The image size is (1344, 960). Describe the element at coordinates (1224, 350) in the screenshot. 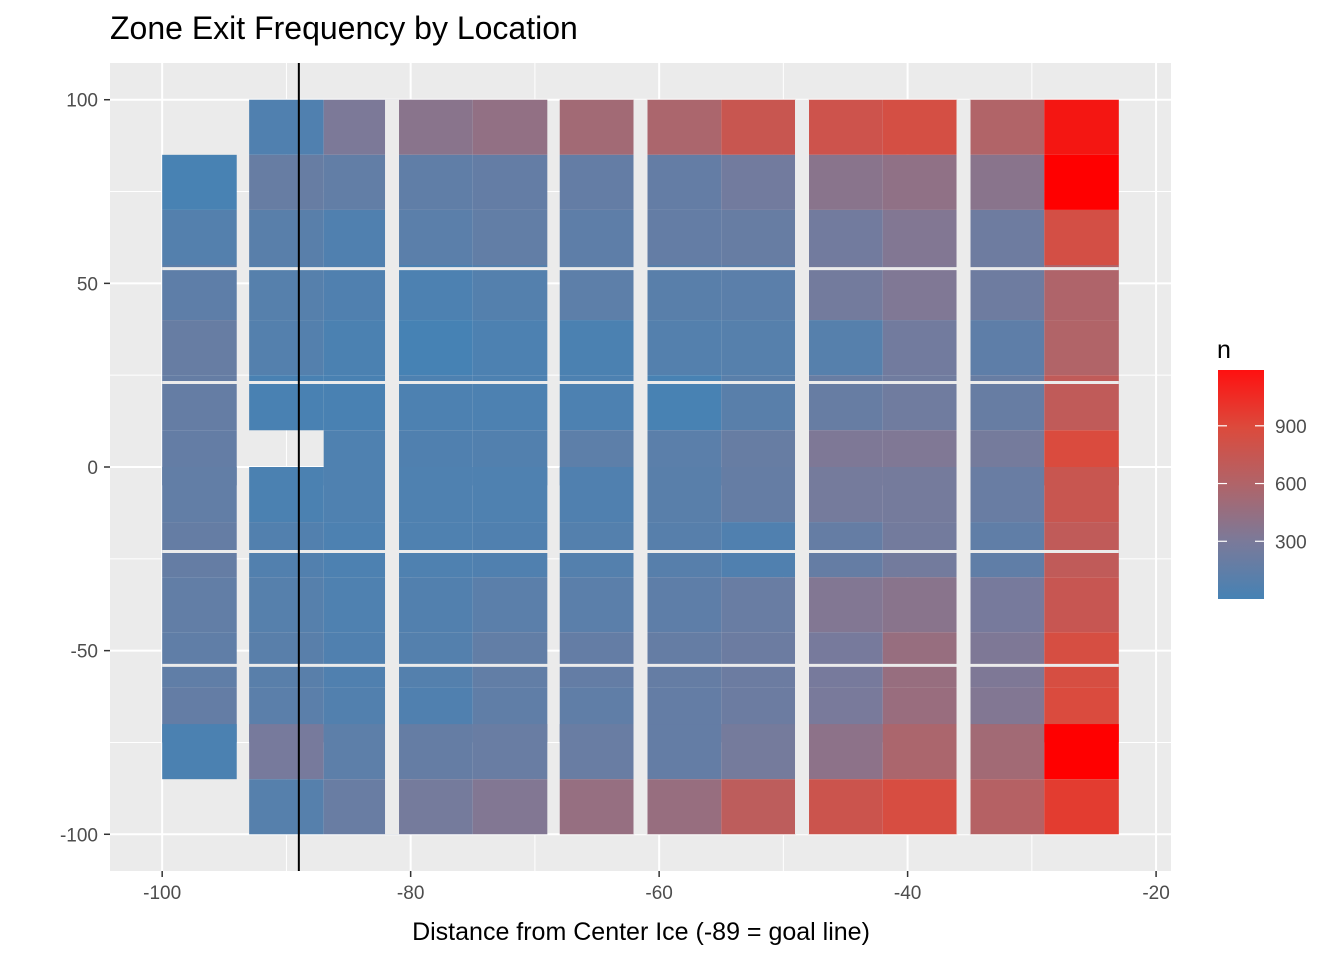

I see `legend-title: n` at that location.